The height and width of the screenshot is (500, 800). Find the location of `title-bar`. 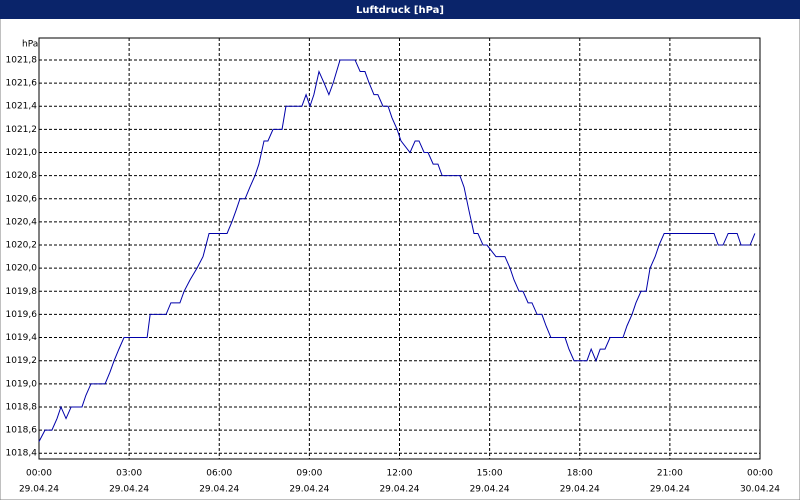

title-bar is located at coordinates (400, 9).